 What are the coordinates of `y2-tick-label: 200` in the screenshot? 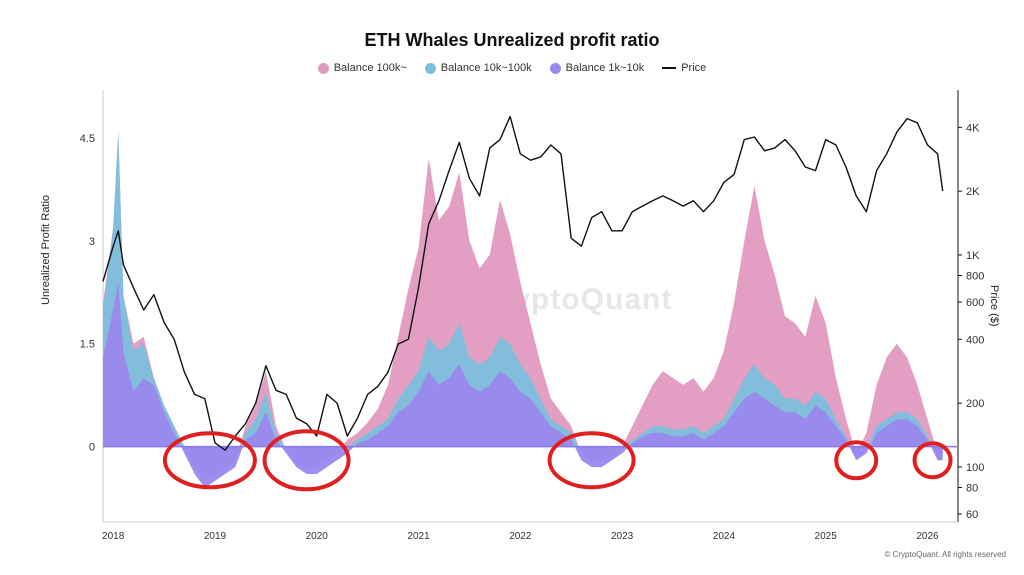 It's located at (975, 404).